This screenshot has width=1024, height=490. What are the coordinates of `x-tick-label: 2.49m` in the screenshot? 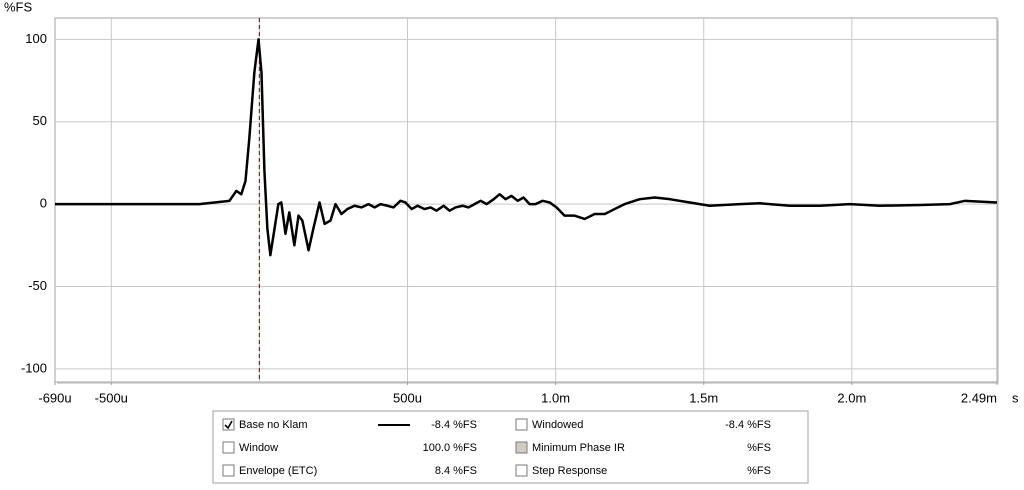 It's located at (979, 397).